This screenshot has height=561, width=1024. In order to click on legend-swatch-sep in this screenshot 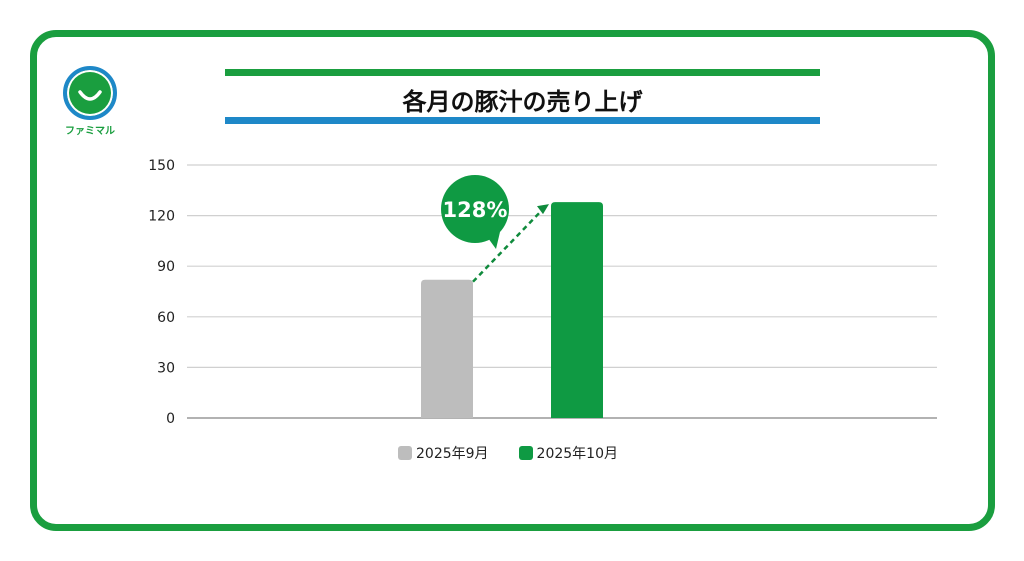, I will do `click(405, 453)`.